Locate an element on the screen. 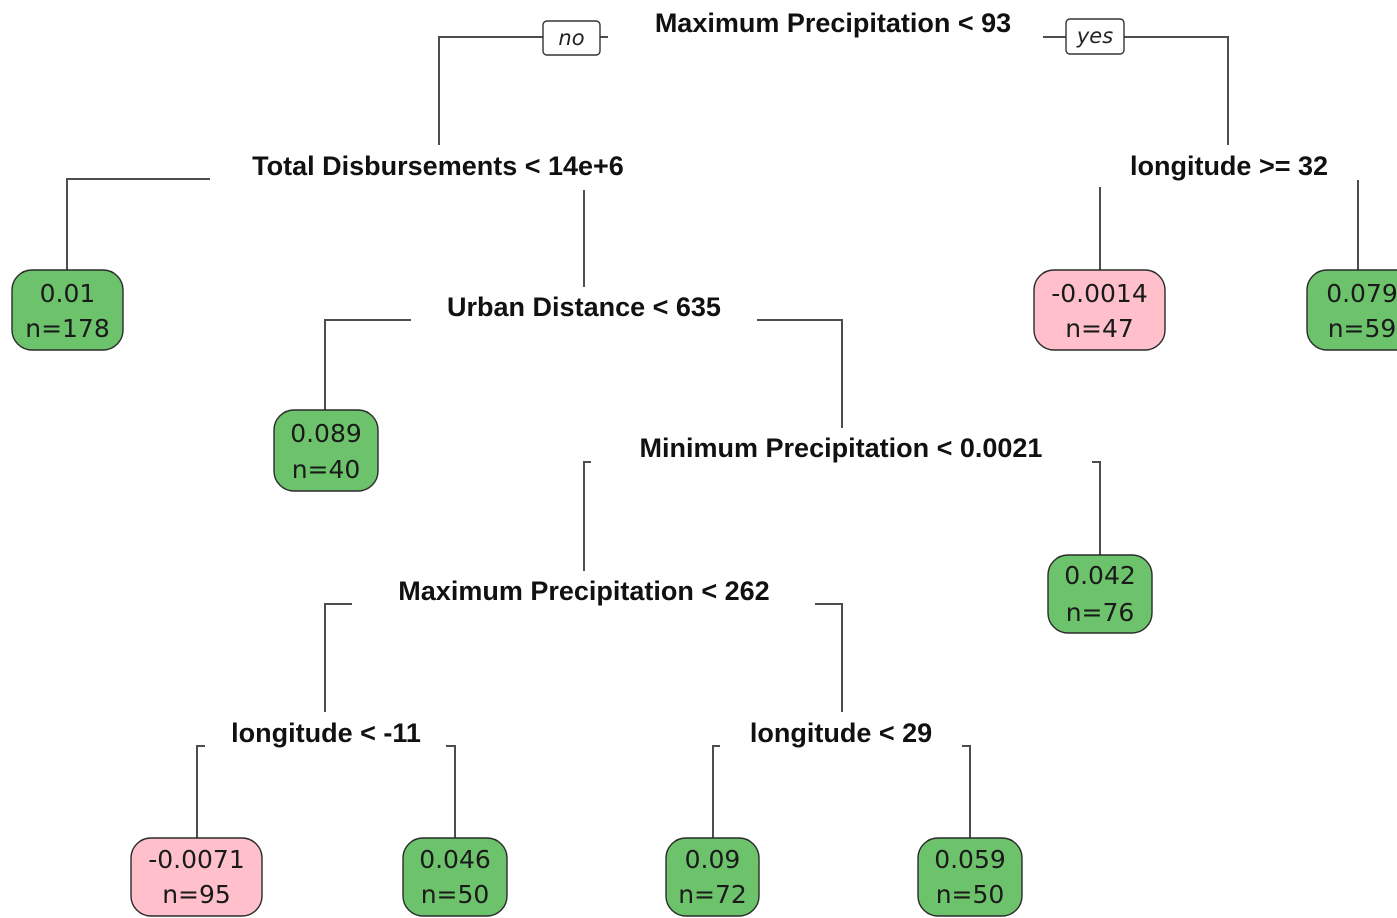  branch-yes-text: yes is located at coordinates (1094, 36).